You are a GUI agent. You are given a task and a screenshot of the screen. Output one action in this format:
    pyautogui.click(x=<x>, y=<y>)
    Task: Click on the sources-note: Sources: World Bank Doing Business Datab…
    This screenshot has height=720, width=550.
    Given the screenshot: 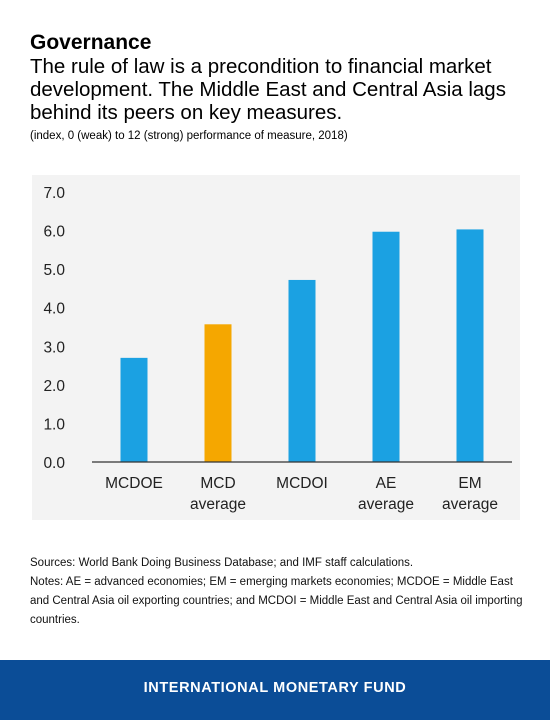 What is the action you would take?
    pyautogui.click(x=222, y=563)
    